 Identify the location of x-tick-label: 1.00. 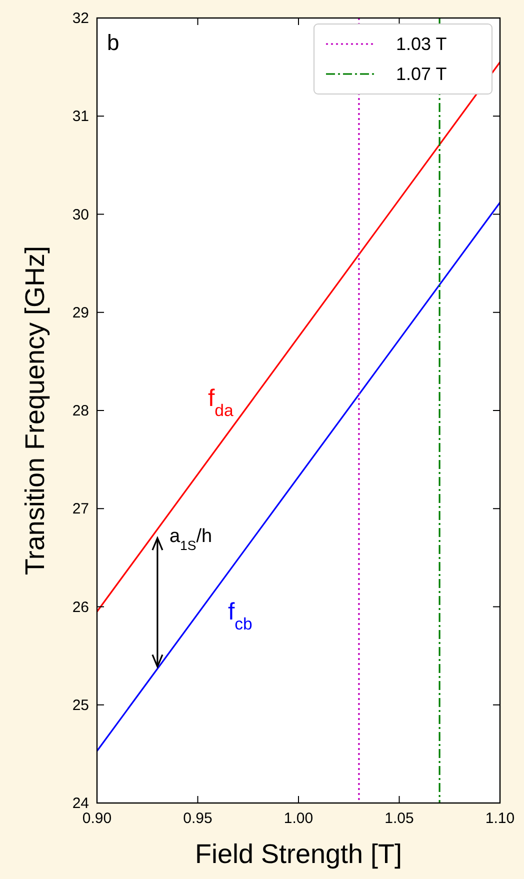
(299, 818).